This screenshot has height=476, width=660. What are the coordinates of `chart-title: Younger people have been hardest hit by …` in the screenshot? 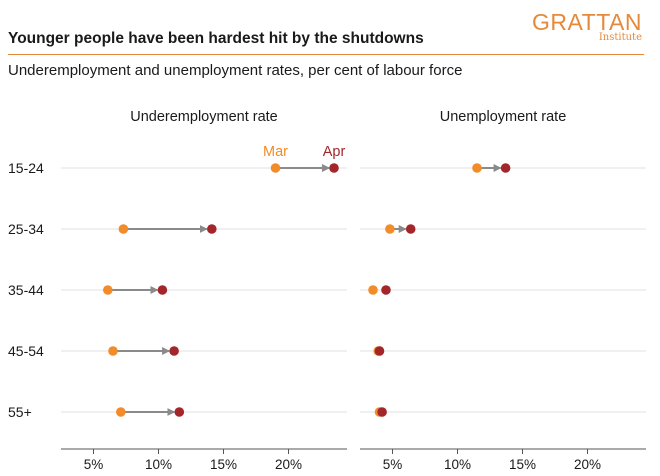 It's located at (216, 38).